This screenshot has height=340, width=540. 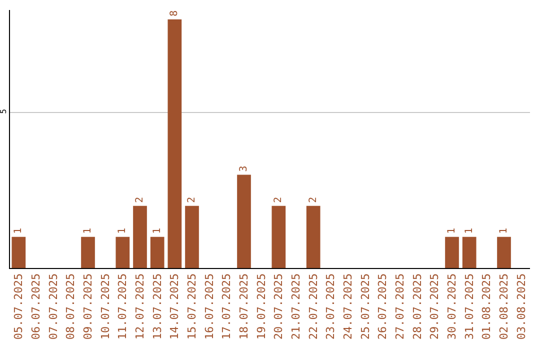 What do you see at coordinates (174, 13) in the screenshot?
I see `data-label: 8` at bounding box center [174, 13].